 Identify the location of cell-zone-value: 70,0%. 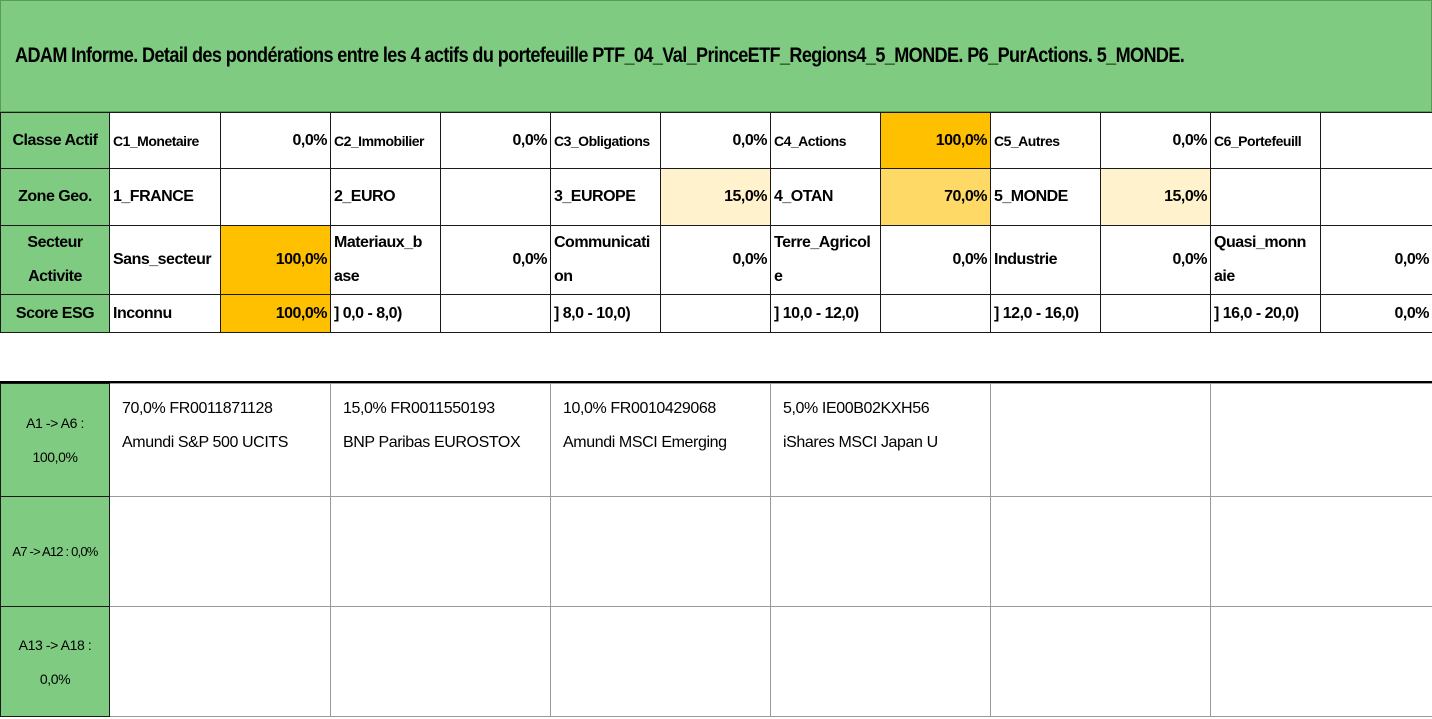
(935, 197).